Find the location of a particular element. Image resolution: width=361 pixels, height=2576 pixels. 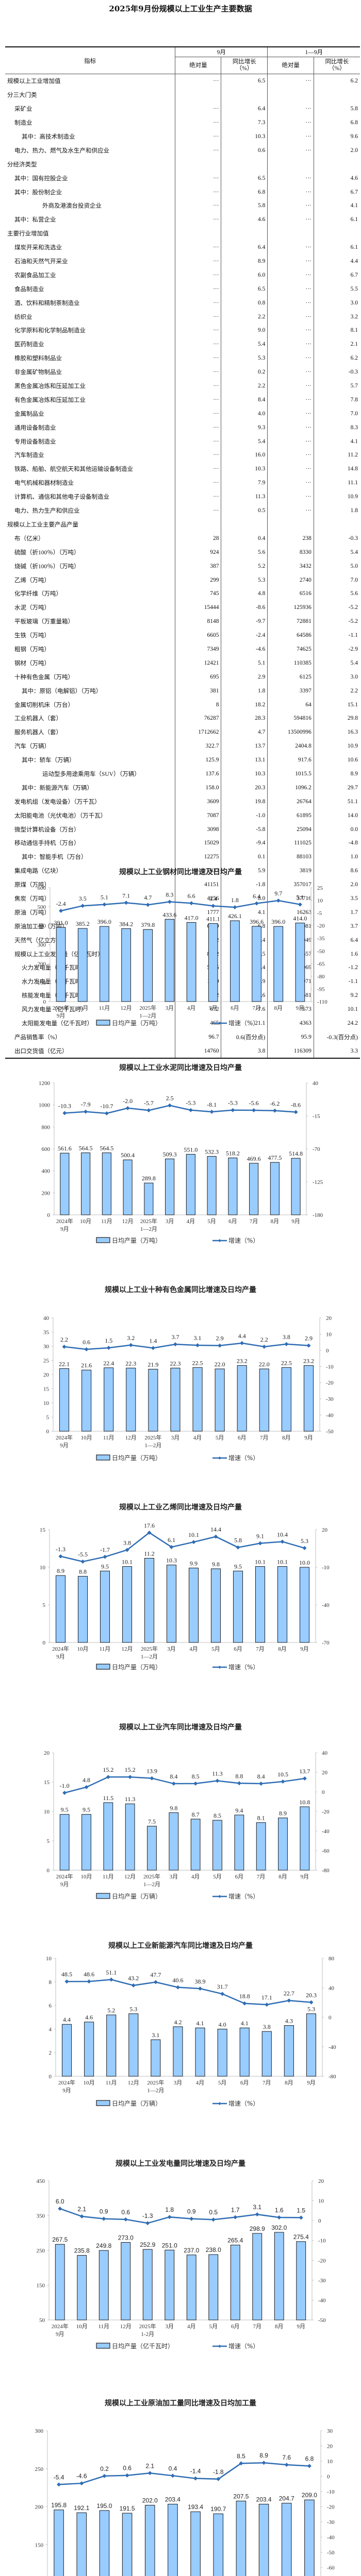

line-value-label: 3.7 is located at coordinates (175, 1337).